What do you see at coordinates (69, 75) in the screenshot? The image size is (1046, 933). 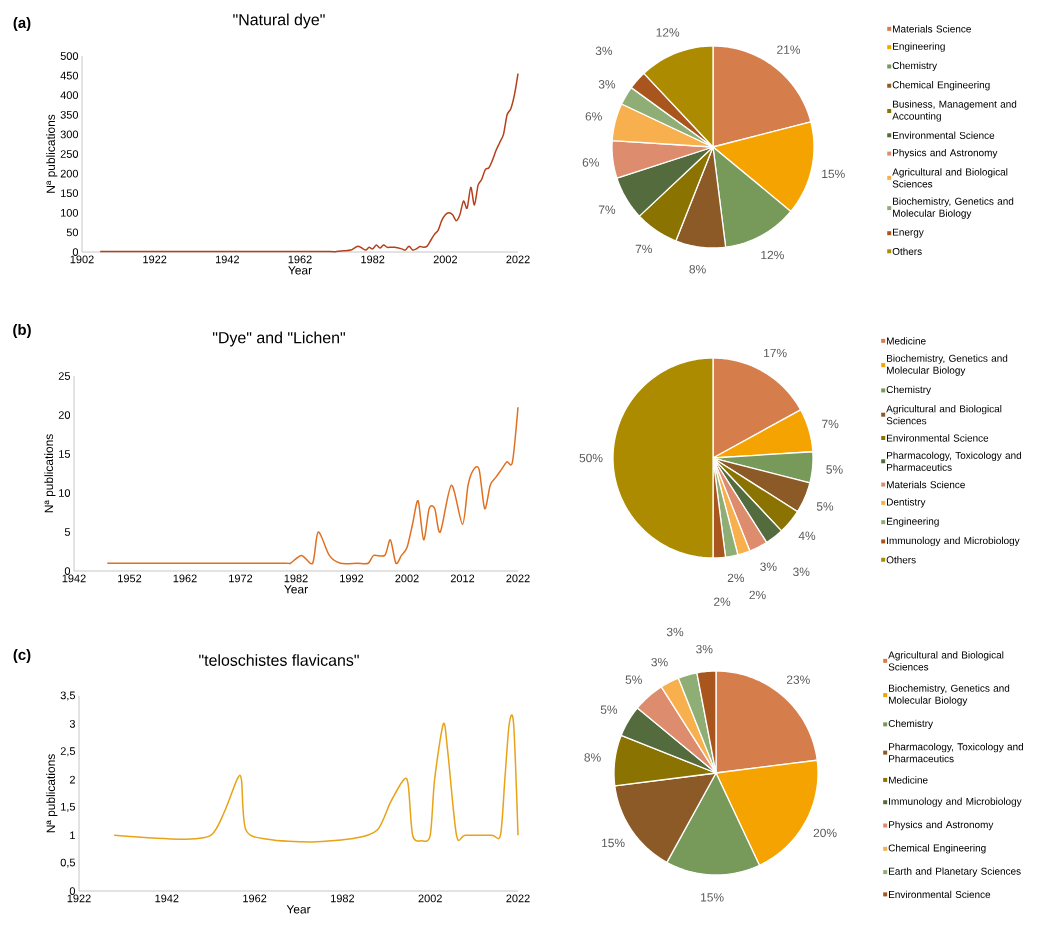 I see `y-tick-label: 450` at bounding box center [69, 75].